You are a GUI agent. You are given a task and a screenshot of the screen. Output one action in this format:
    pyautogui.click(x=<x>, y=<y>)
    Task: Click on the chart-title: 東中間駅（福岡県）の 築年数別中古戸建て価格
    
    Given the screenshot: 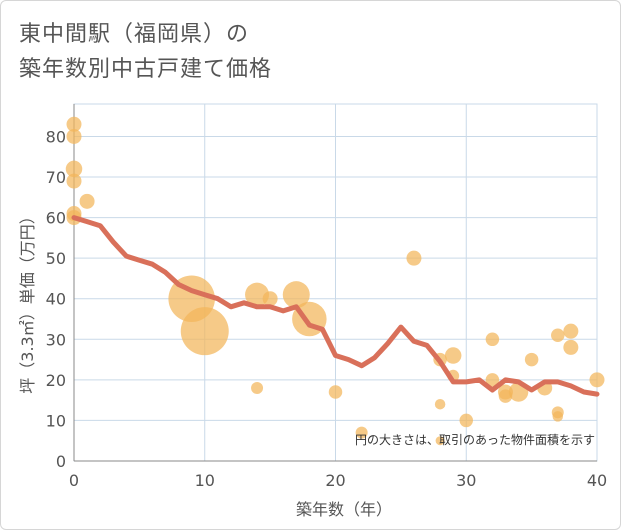 What is the action you would take?
    pyautogui.click(x=145, y=52)
    